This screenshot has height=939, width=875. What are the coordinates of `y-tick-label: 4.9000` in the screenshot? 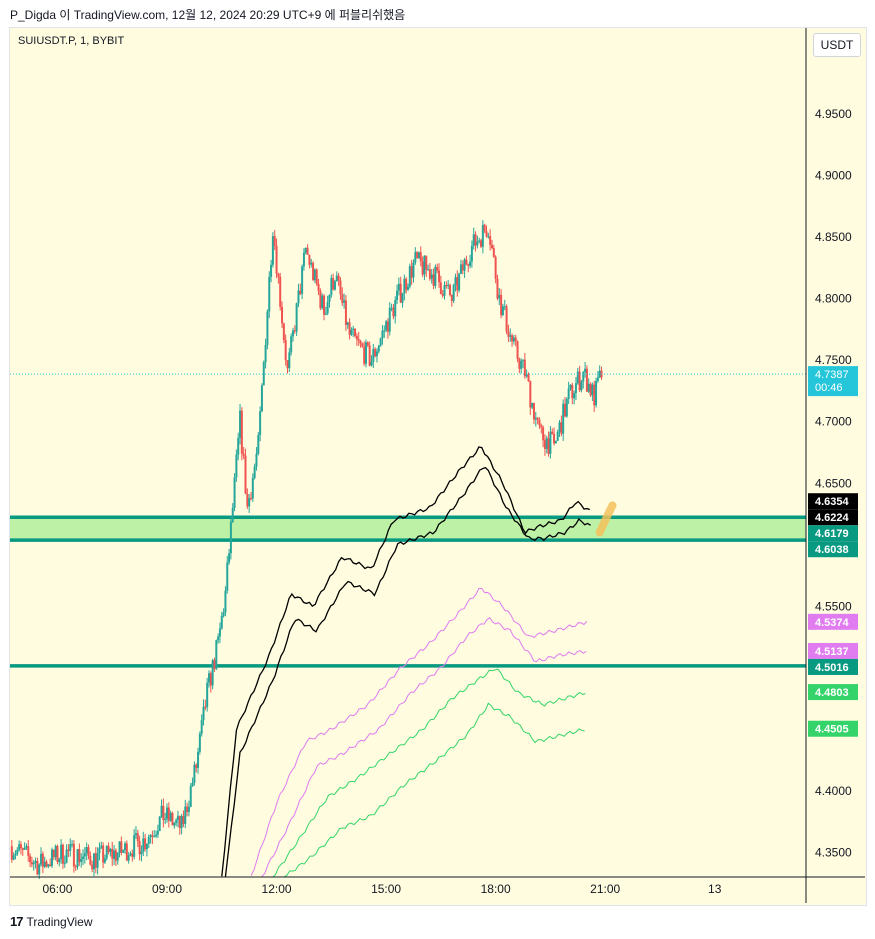 It's located at (833, 176).